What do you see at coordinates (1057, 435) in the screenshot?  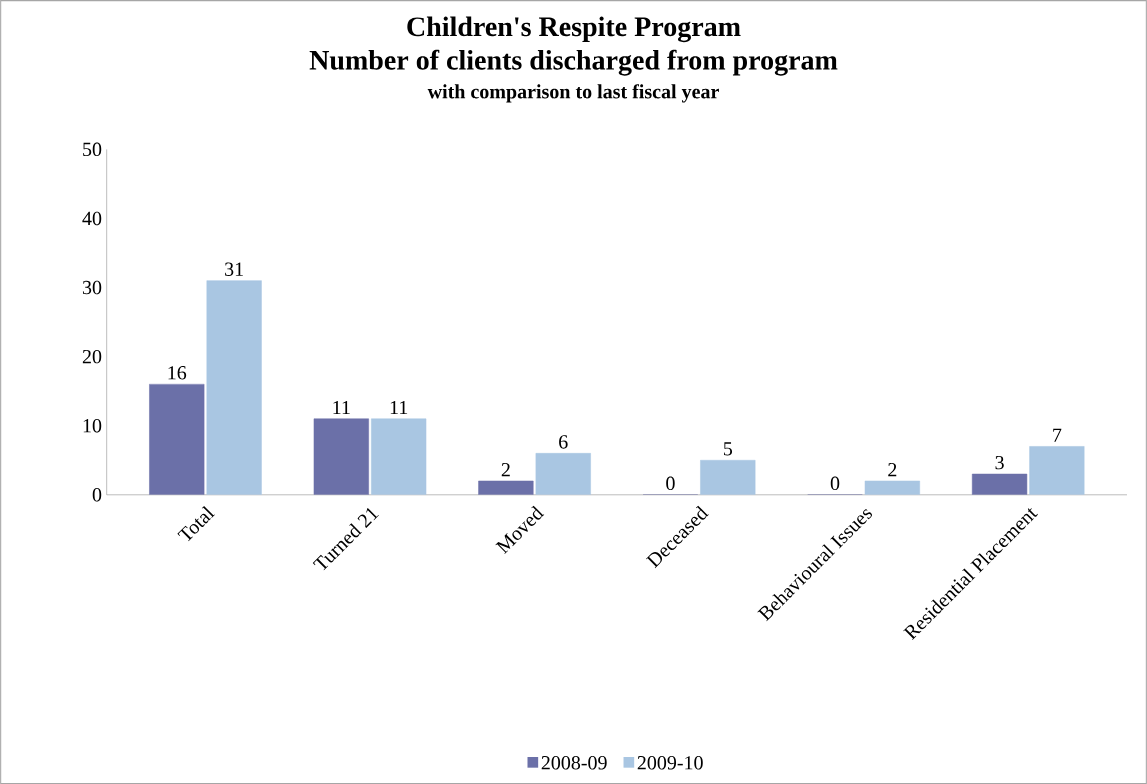 I see `data-label: 7` at bounding box center [1057, 435].